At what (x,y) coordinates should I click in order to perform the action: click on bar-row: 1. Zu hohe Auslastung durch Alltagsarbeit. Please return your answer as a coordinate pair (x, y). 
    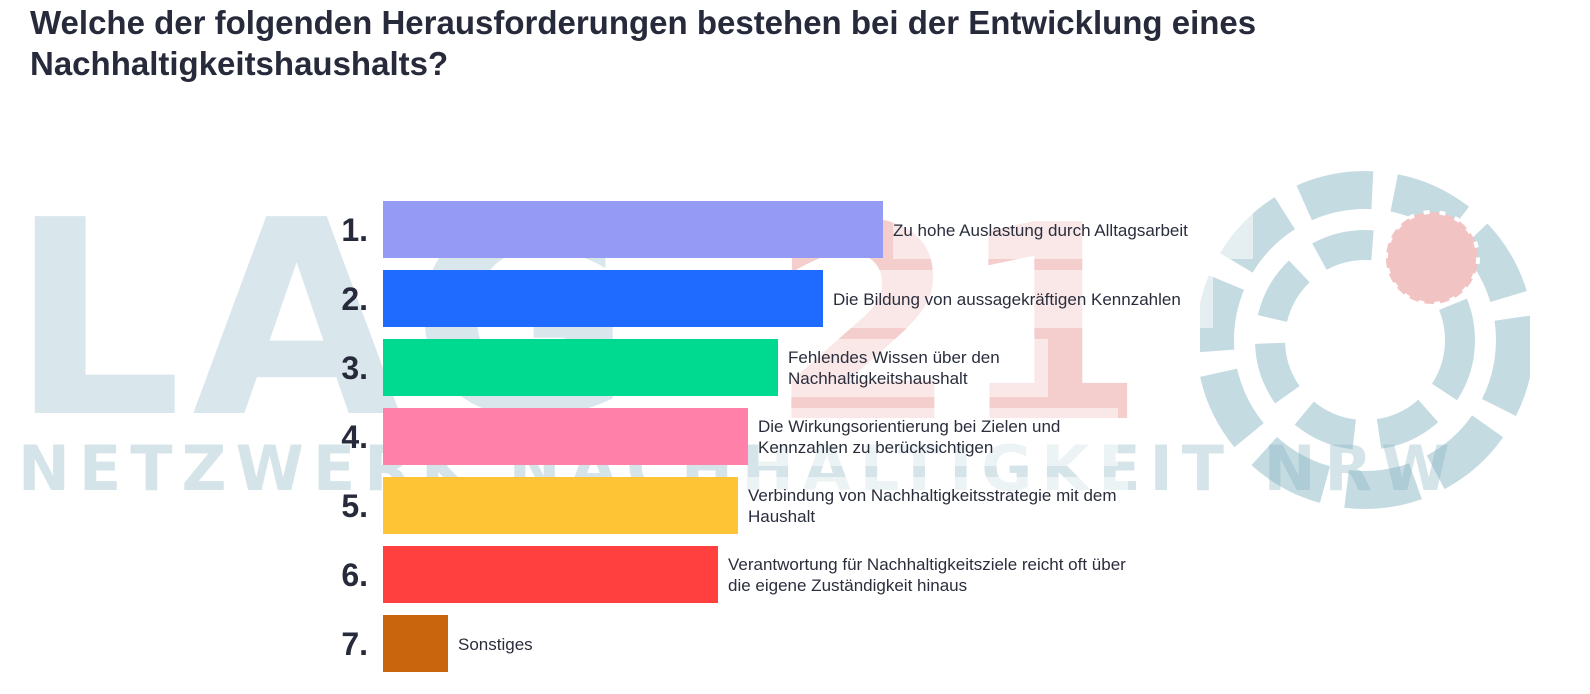
    Looking at the image, I should click on (795, 230).